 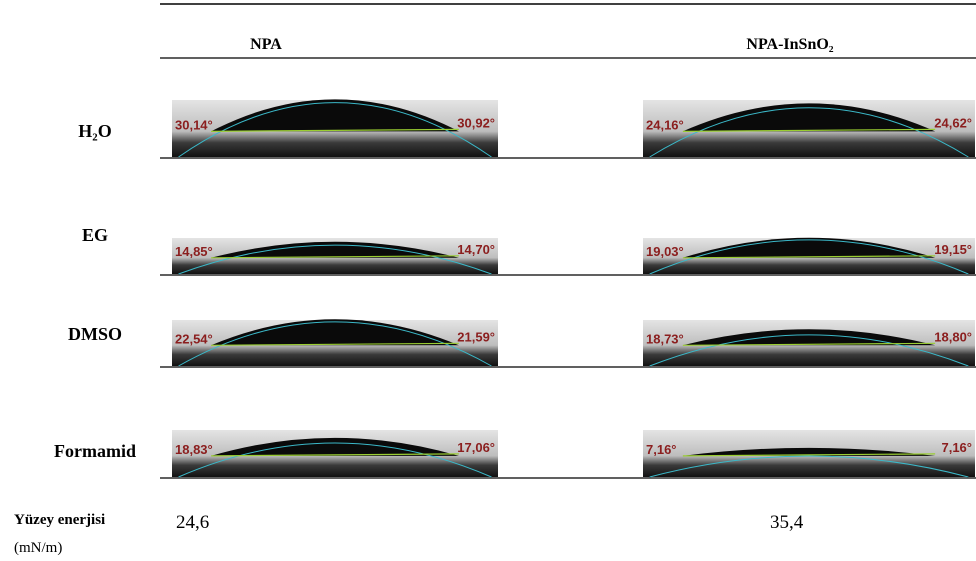 I want to click on angle-label: 18,80°, so click(x=953, y=336).